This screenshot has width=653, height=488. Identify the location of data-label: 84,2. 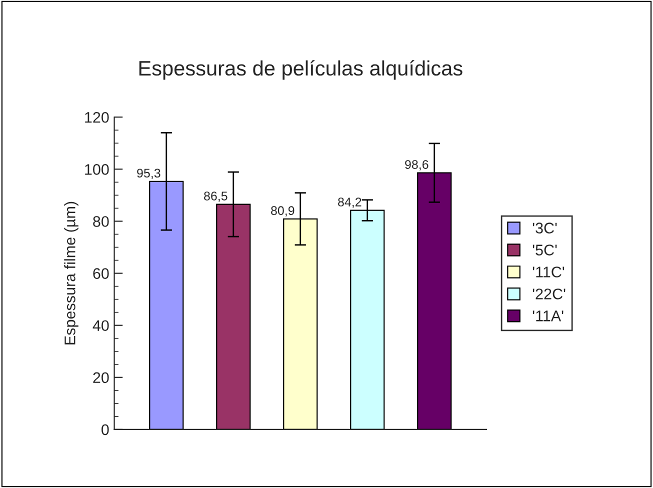
(350, 203).